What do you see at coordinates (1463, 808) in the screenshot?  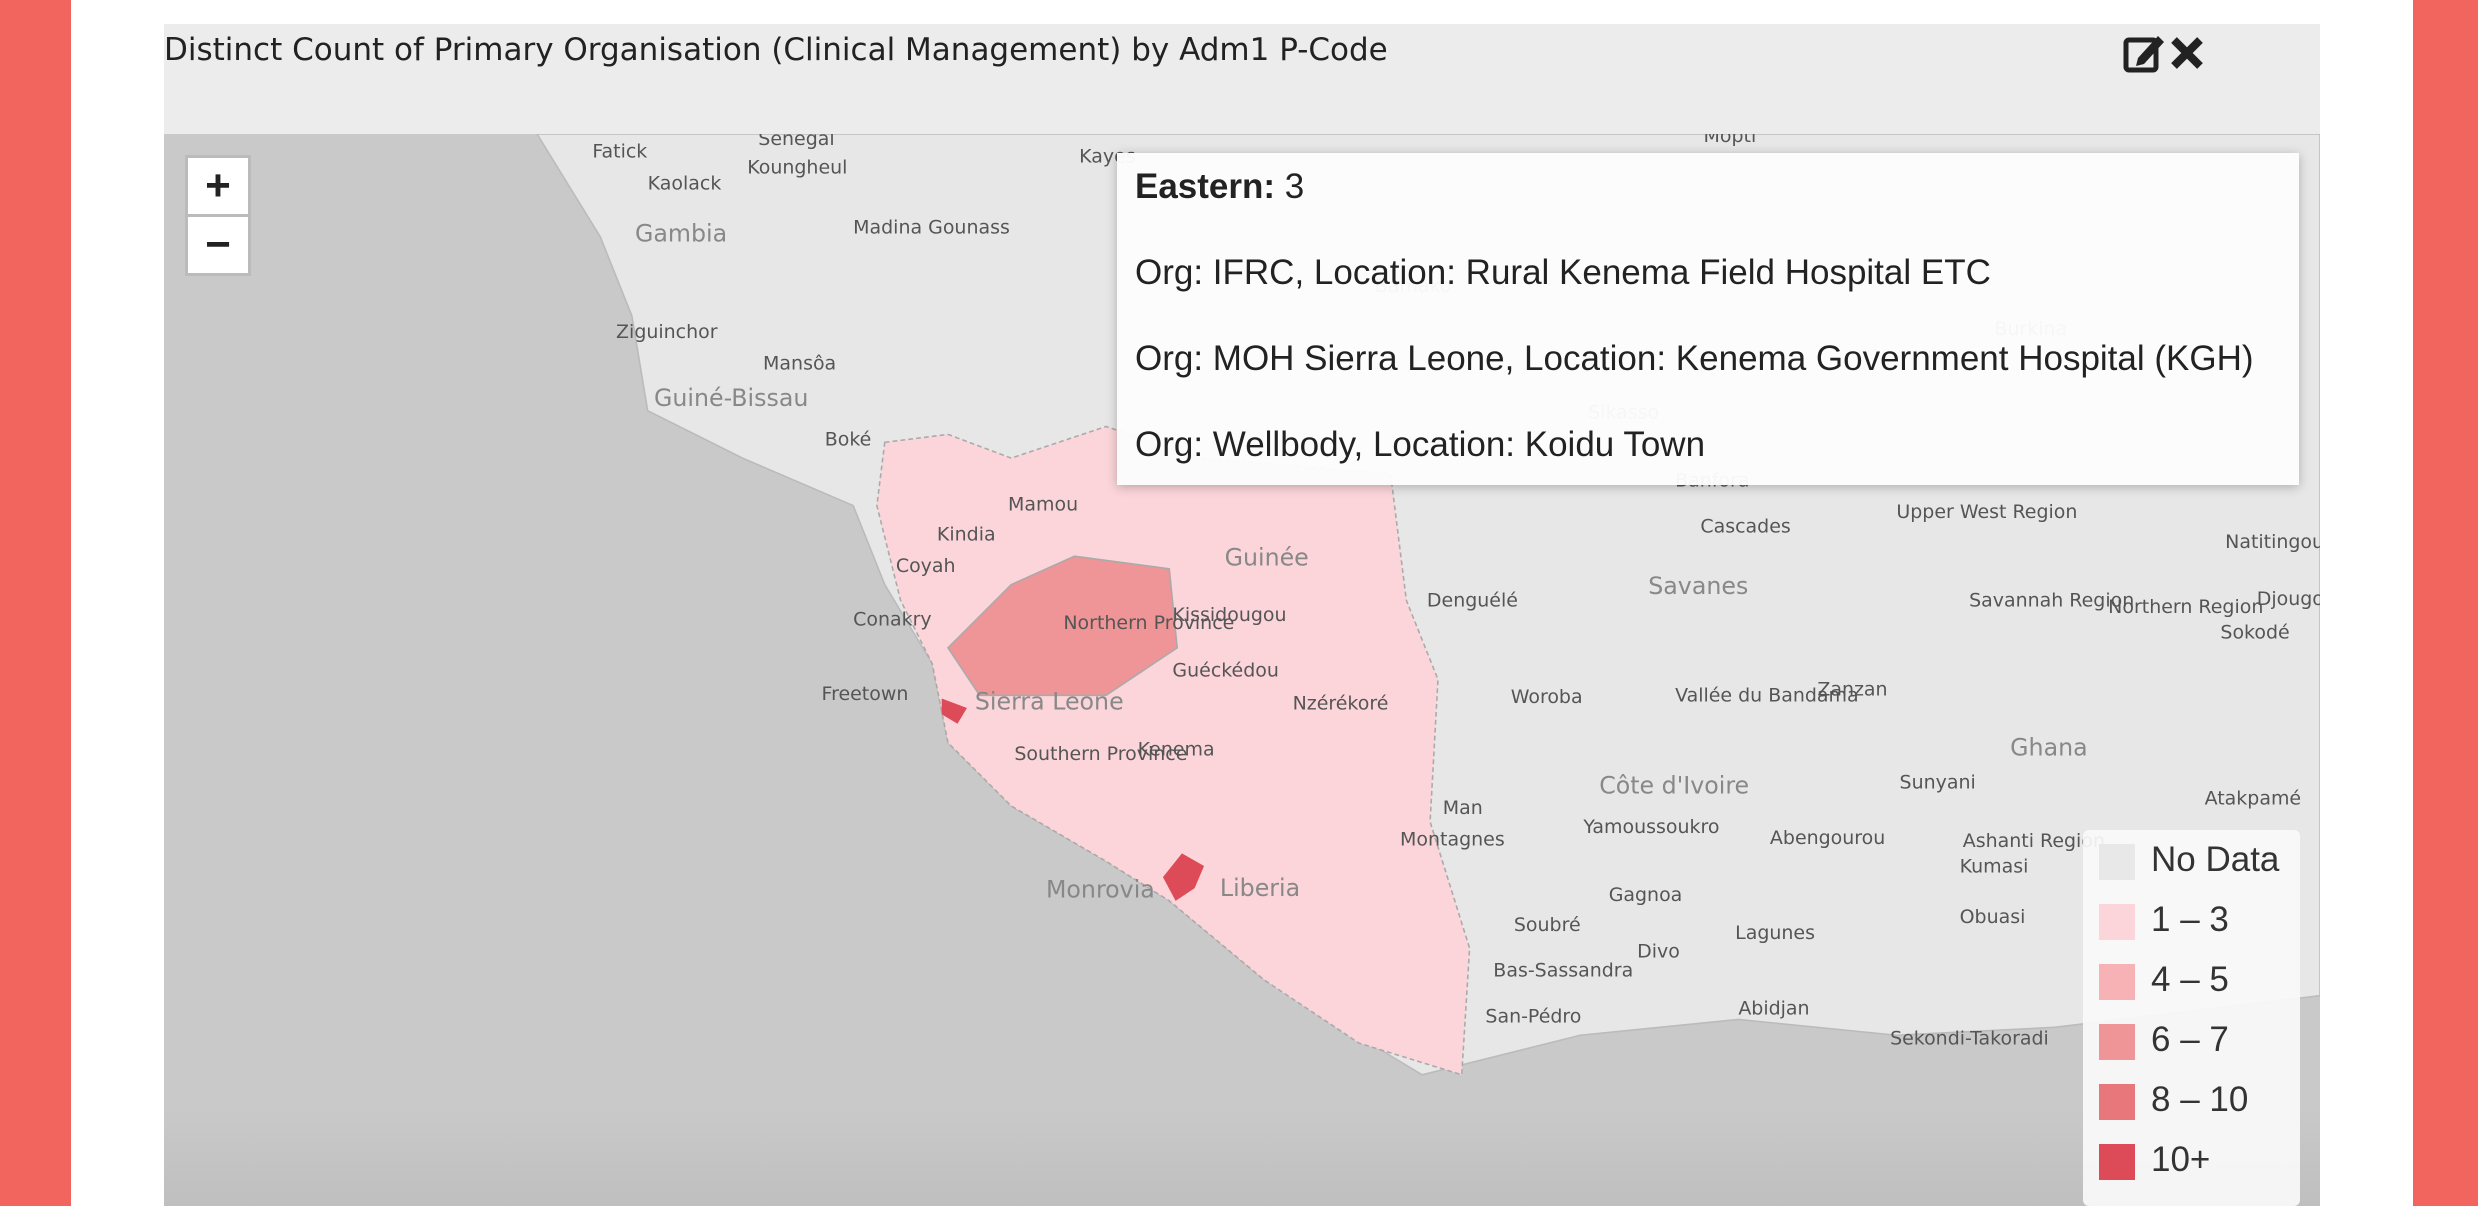 I see `place-label: Man` at bounding box center [1463, 808].